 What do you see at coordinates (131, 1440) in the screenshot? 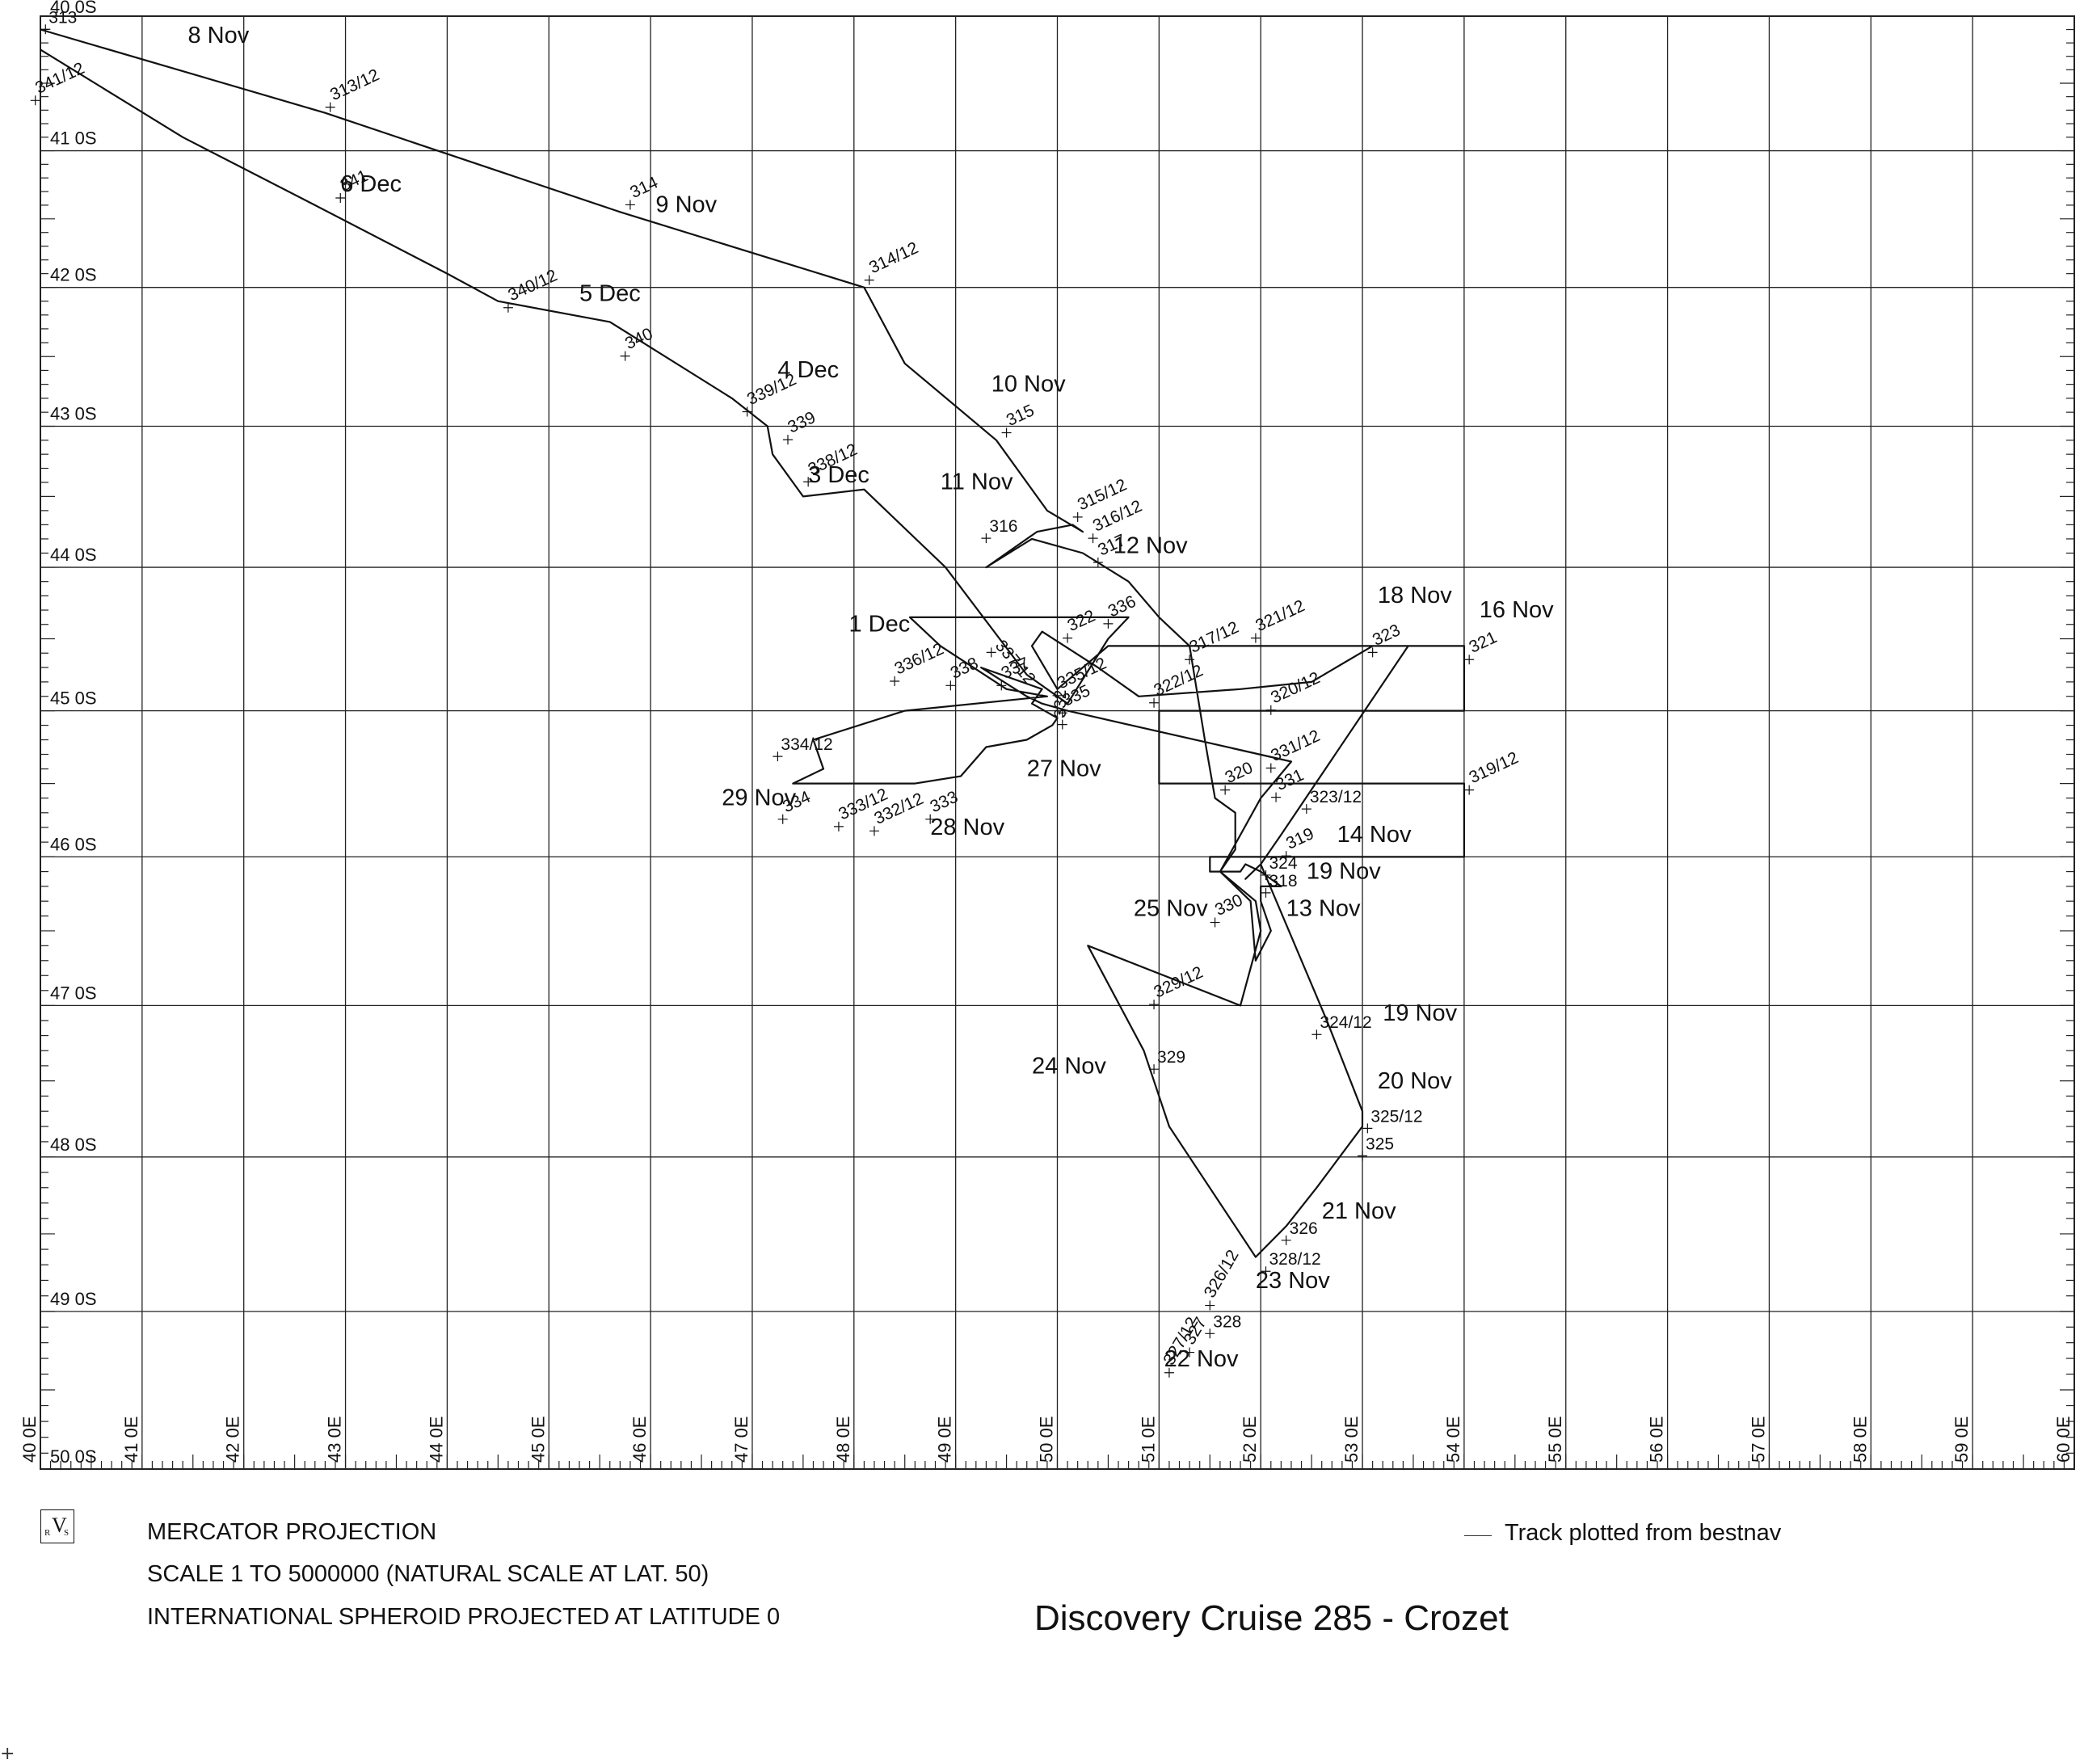
I see `lon-label: 41 0E` at bounding box center [131, 1440].